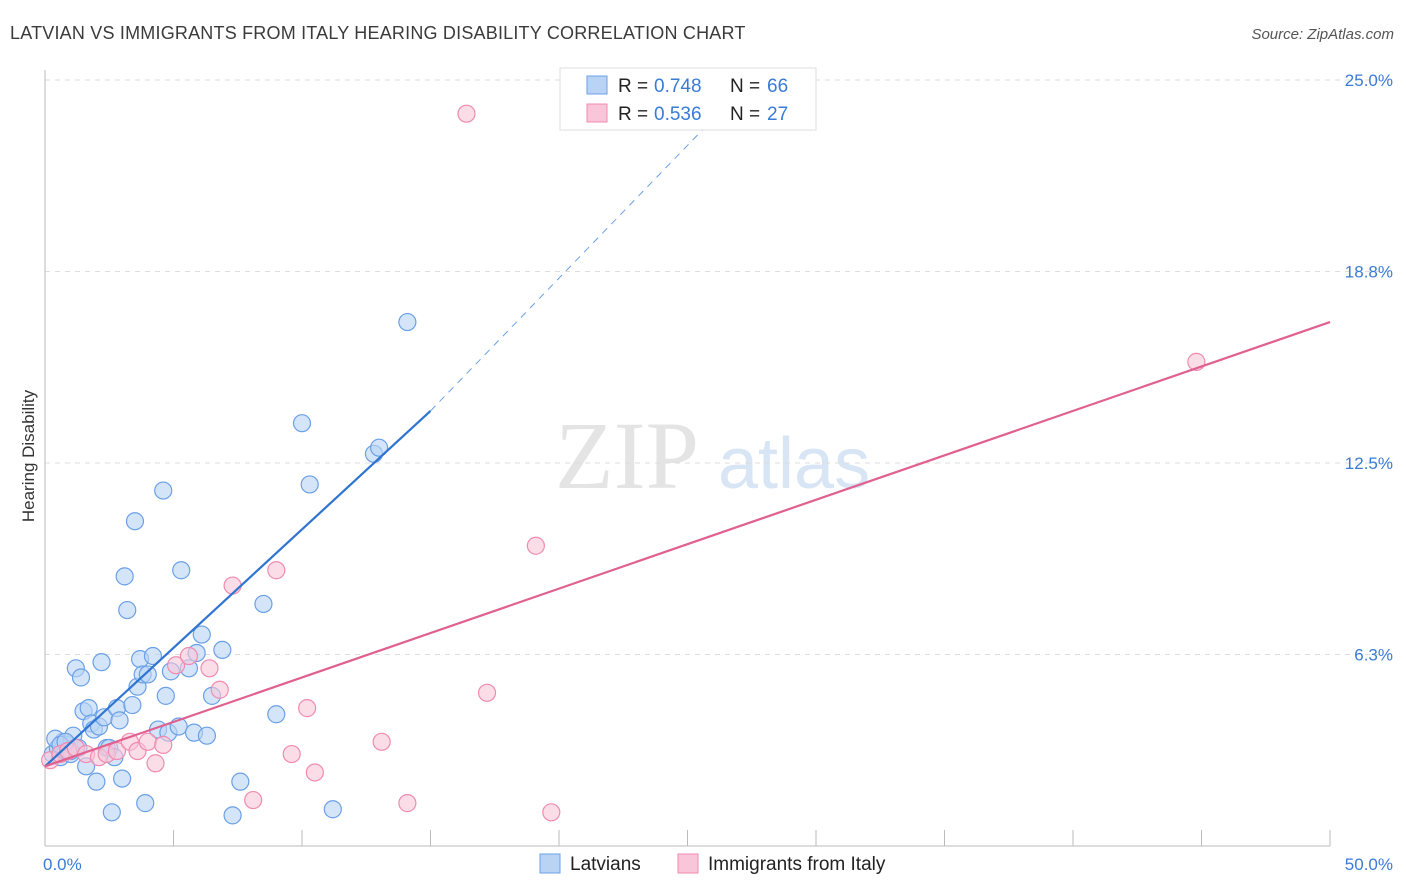 The image size is (1406, 892). Describe the element at coordinates (688, 99) in the screenshot. I see `stats-legend: R = 0.748 N = 66 R = 0.536 N = 27` at that location.